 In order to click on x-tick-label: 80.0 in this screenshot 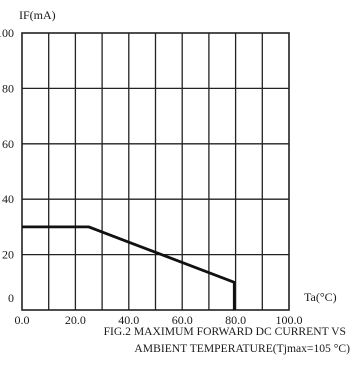, I will do `click(235, 320)`.